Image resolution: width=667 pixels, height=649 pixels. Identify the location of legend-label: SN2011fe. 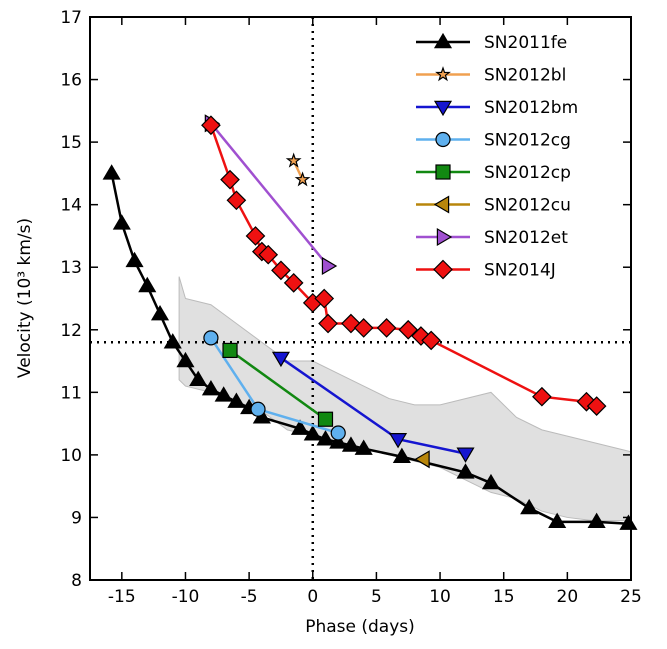
(525, 43).